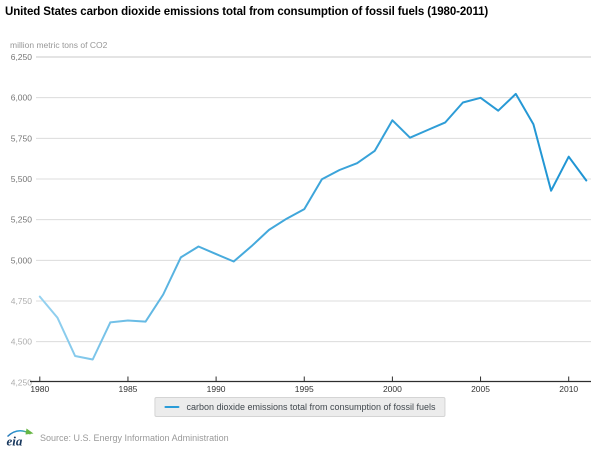  I want to click on x-axis-label: 2000, so click(392, 389).